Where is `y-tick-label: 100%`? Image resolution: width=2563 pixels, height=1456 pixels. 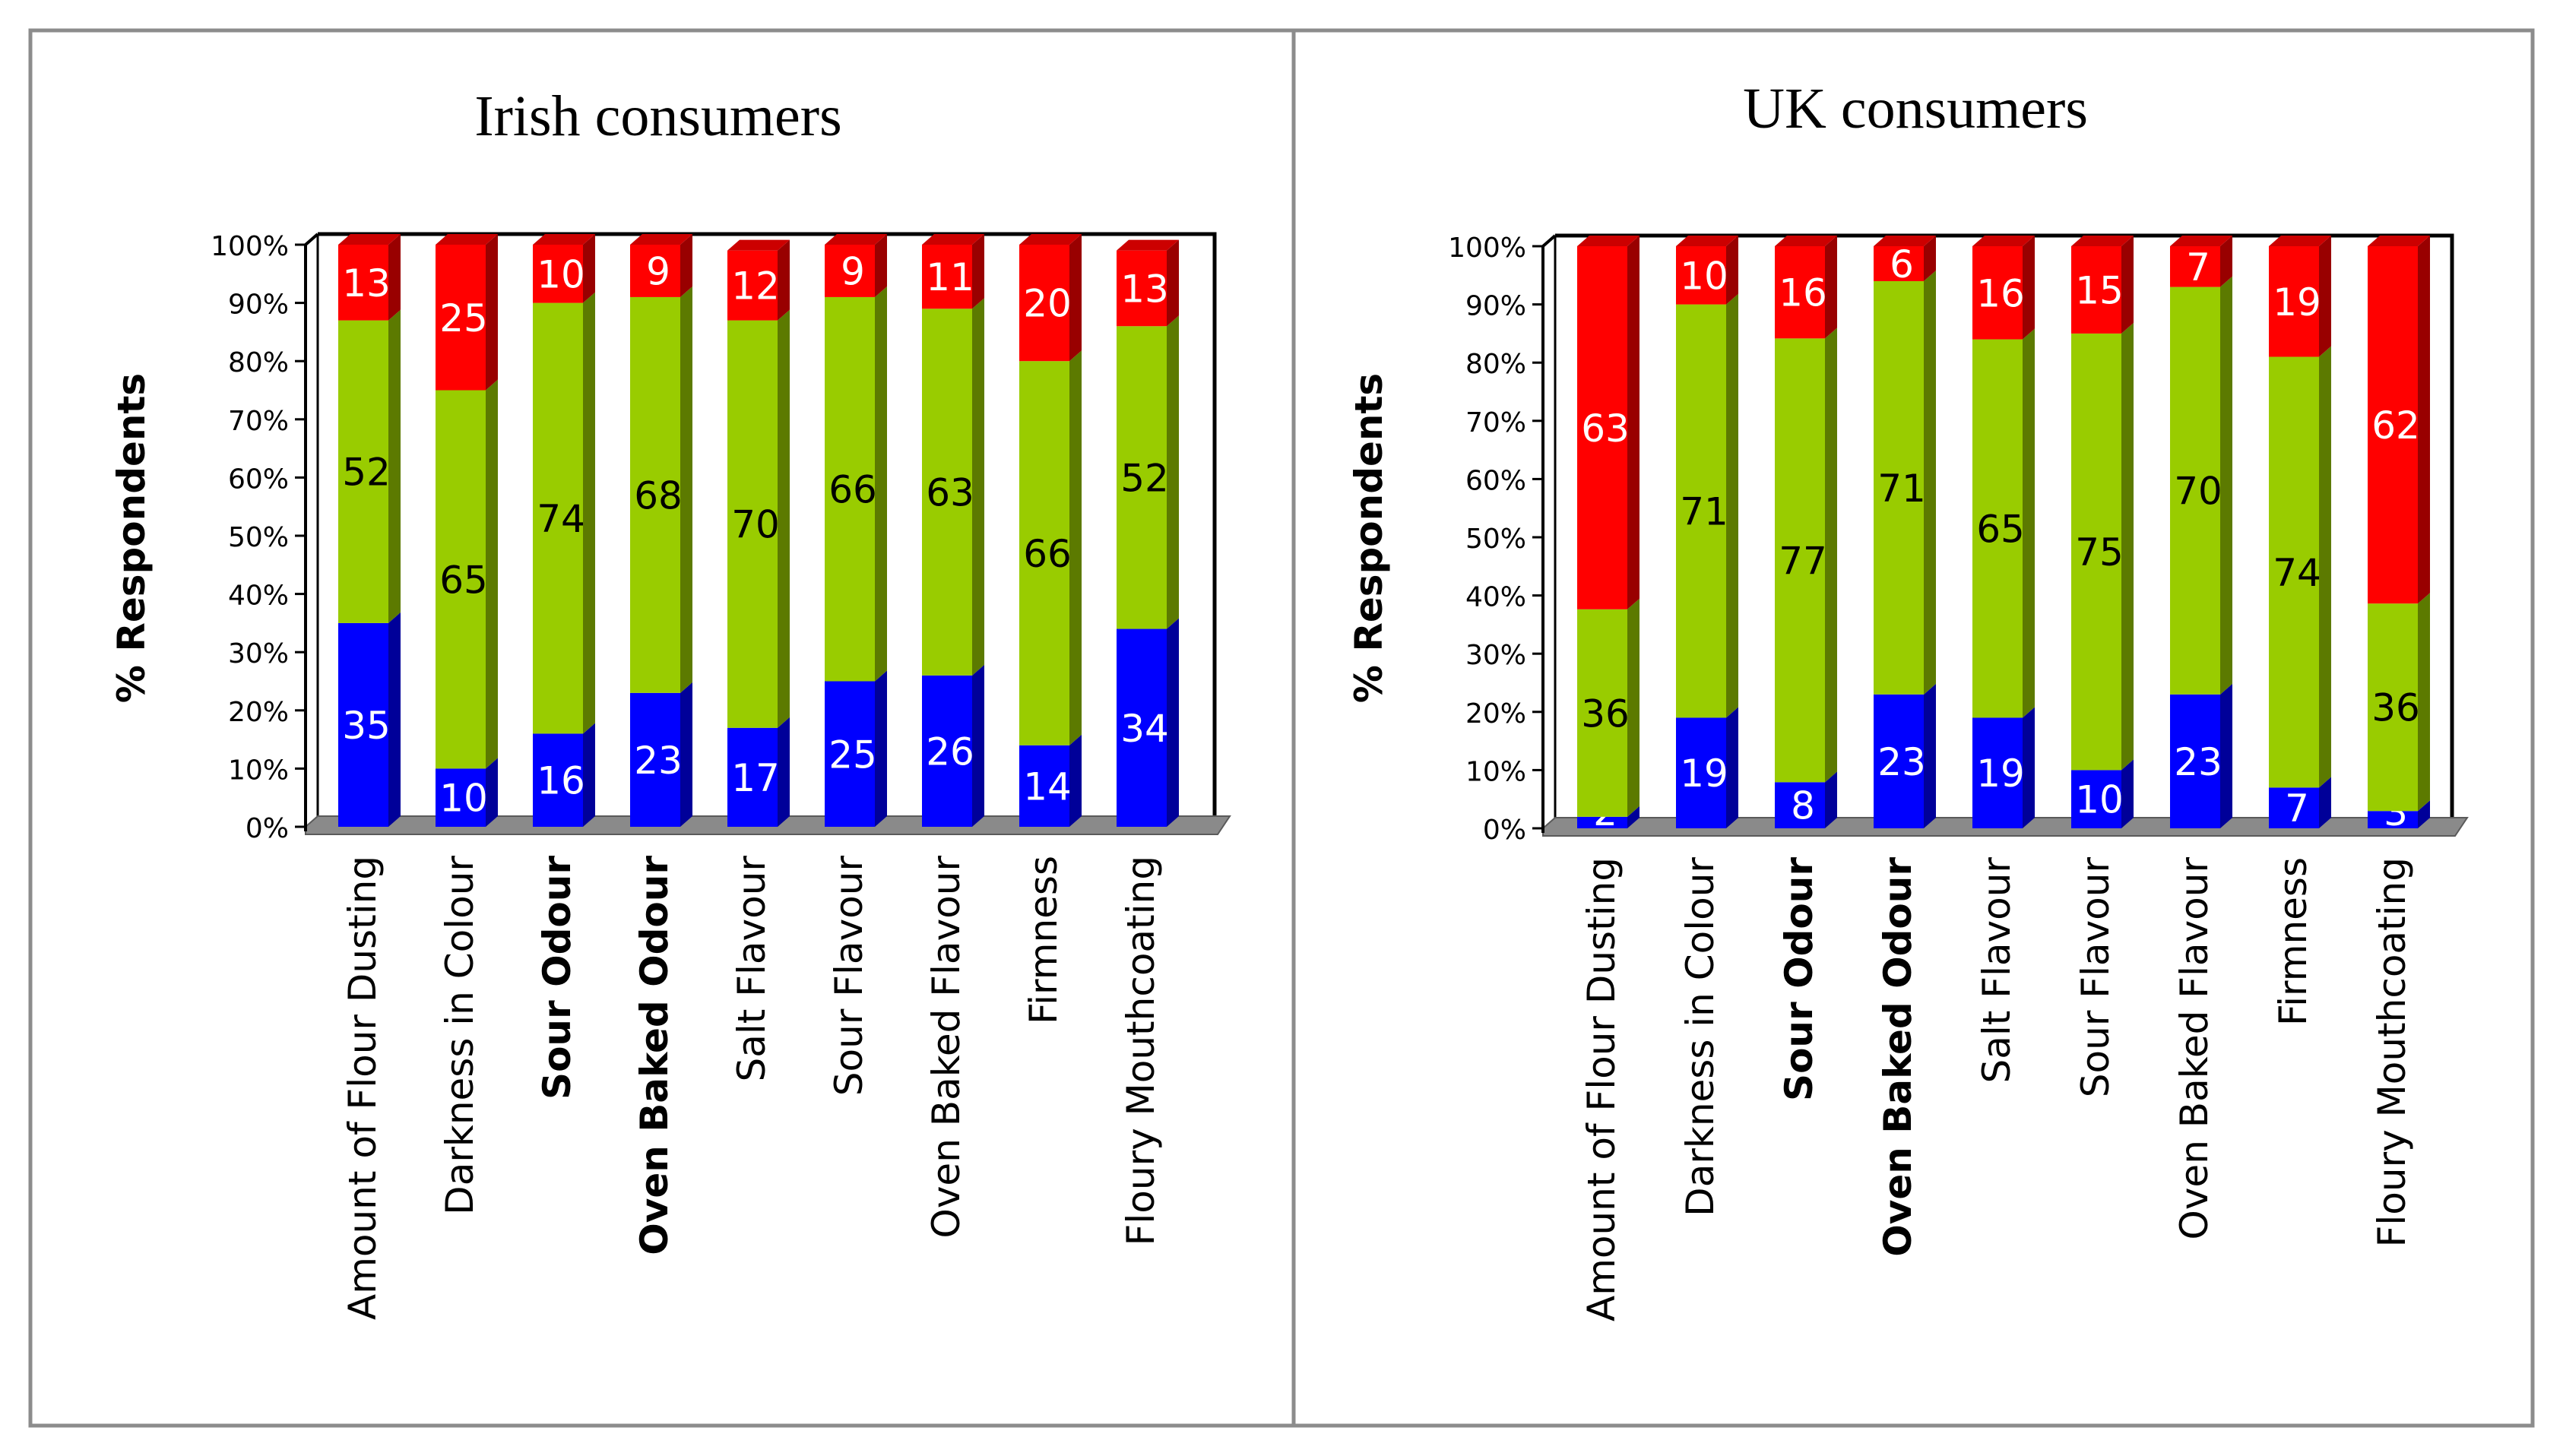
y-tick-label: 100% is located at coordinates (250, 247).